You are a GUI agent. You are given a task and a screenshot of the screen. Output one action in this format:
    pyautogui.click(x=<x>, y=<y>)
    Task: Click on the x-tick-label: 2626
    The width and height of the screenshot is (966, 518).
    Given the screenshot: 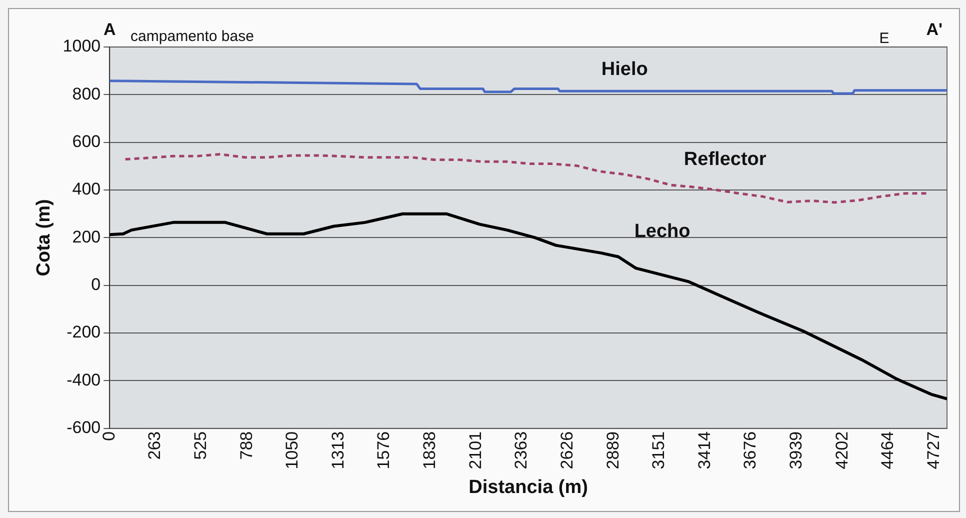 What is the action you would take?
    pyautogui.click(x=566, y=450)
    